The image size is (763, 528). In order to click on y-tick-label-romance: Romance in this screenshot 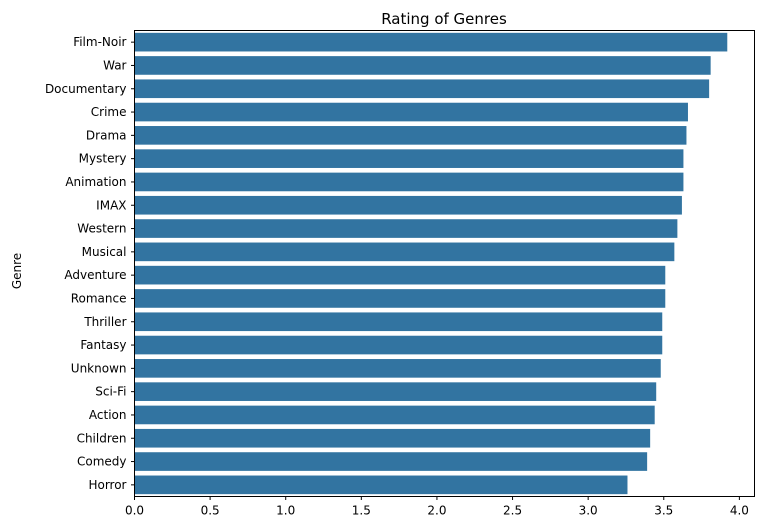, I will do `click(99, 298)`.